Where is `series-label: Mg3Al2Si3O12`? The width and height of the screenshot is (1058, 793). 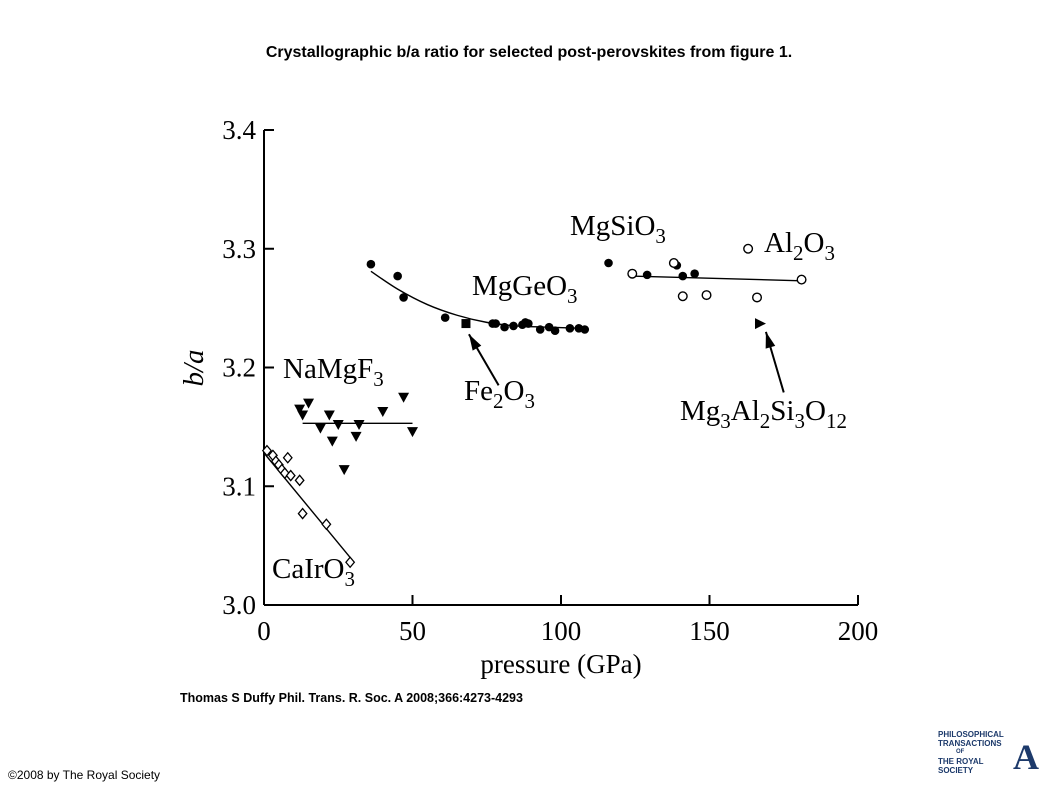
series-label: Mg3Al2Si3O12 is located at coordinates (763, 414).